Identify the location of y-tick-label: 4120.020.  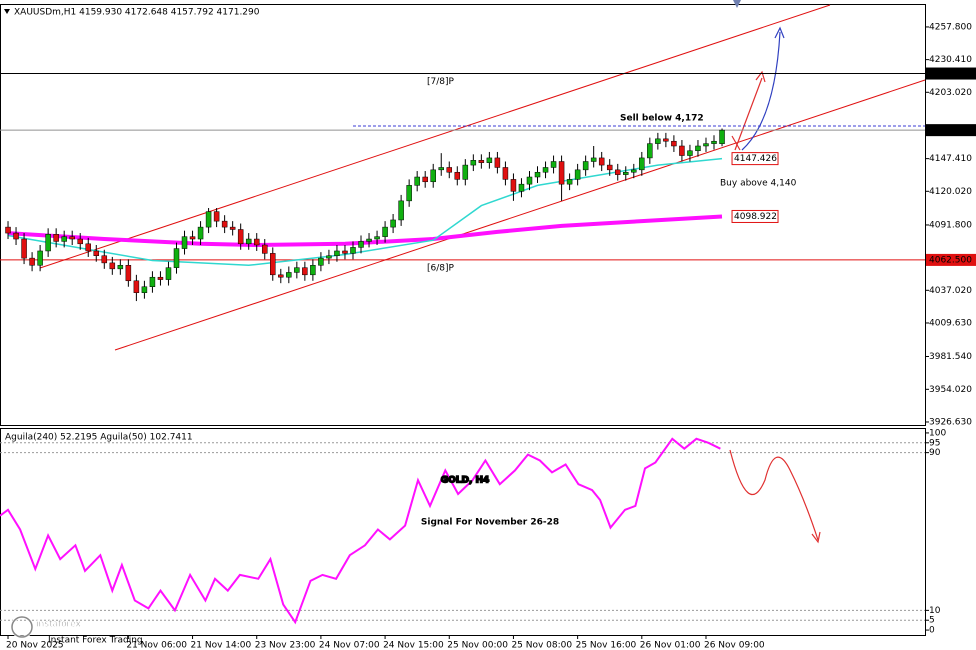
(950, 192).